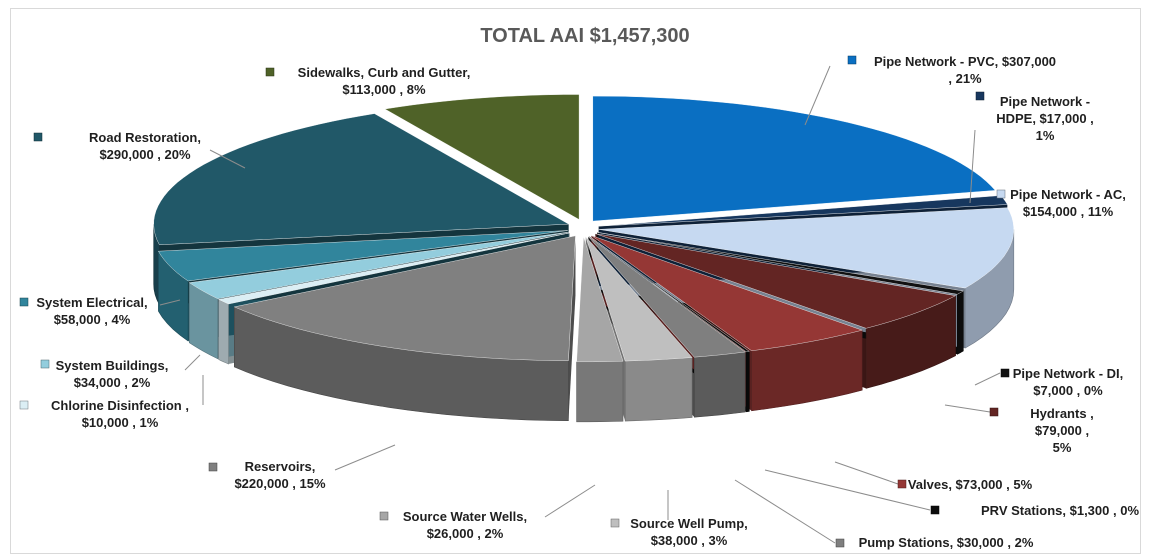 The height and width of the screenshot is (558, 1151). I want to click on data-label-line: System Buildings,, so click(112, 365).